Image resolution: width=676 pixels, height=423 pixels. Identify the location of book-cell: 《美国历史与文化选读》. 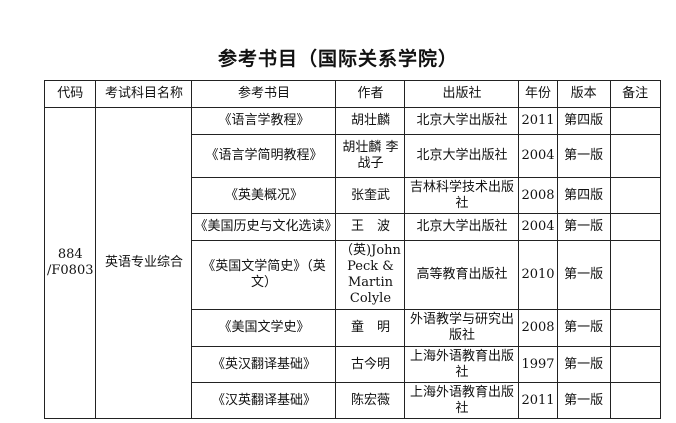
(264, 227).